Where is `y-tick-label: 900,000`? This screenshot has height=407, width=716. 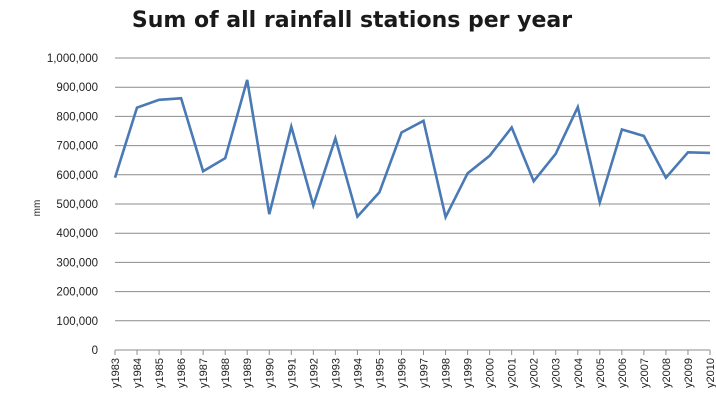 y-tick-label: 900,000 is located at coordinates (77, 88).